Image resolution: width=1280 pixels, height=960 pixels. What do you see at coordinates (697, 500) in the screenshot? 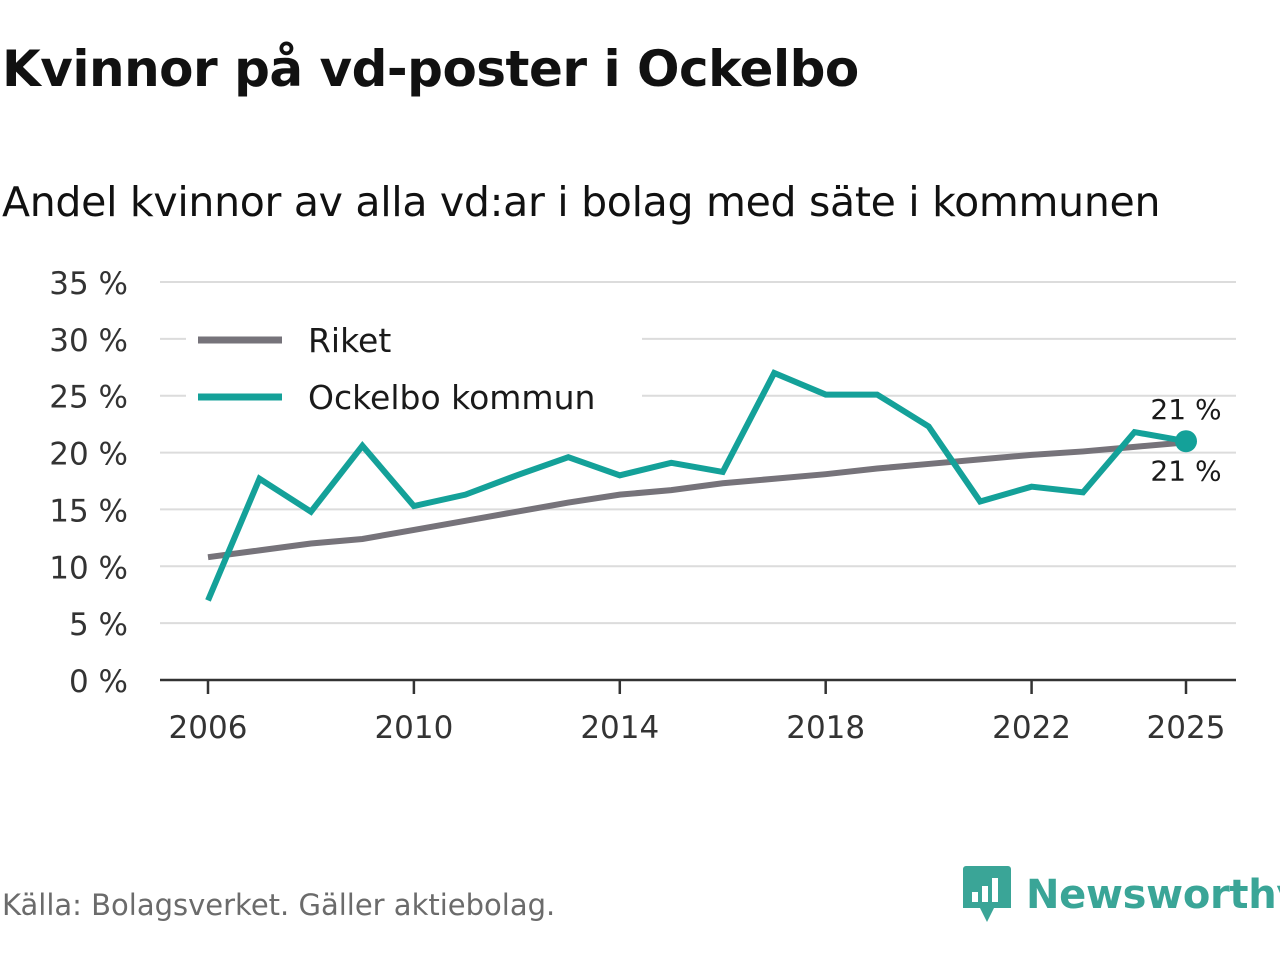
I see `series-line-riket` at bounding box center [697, 500].